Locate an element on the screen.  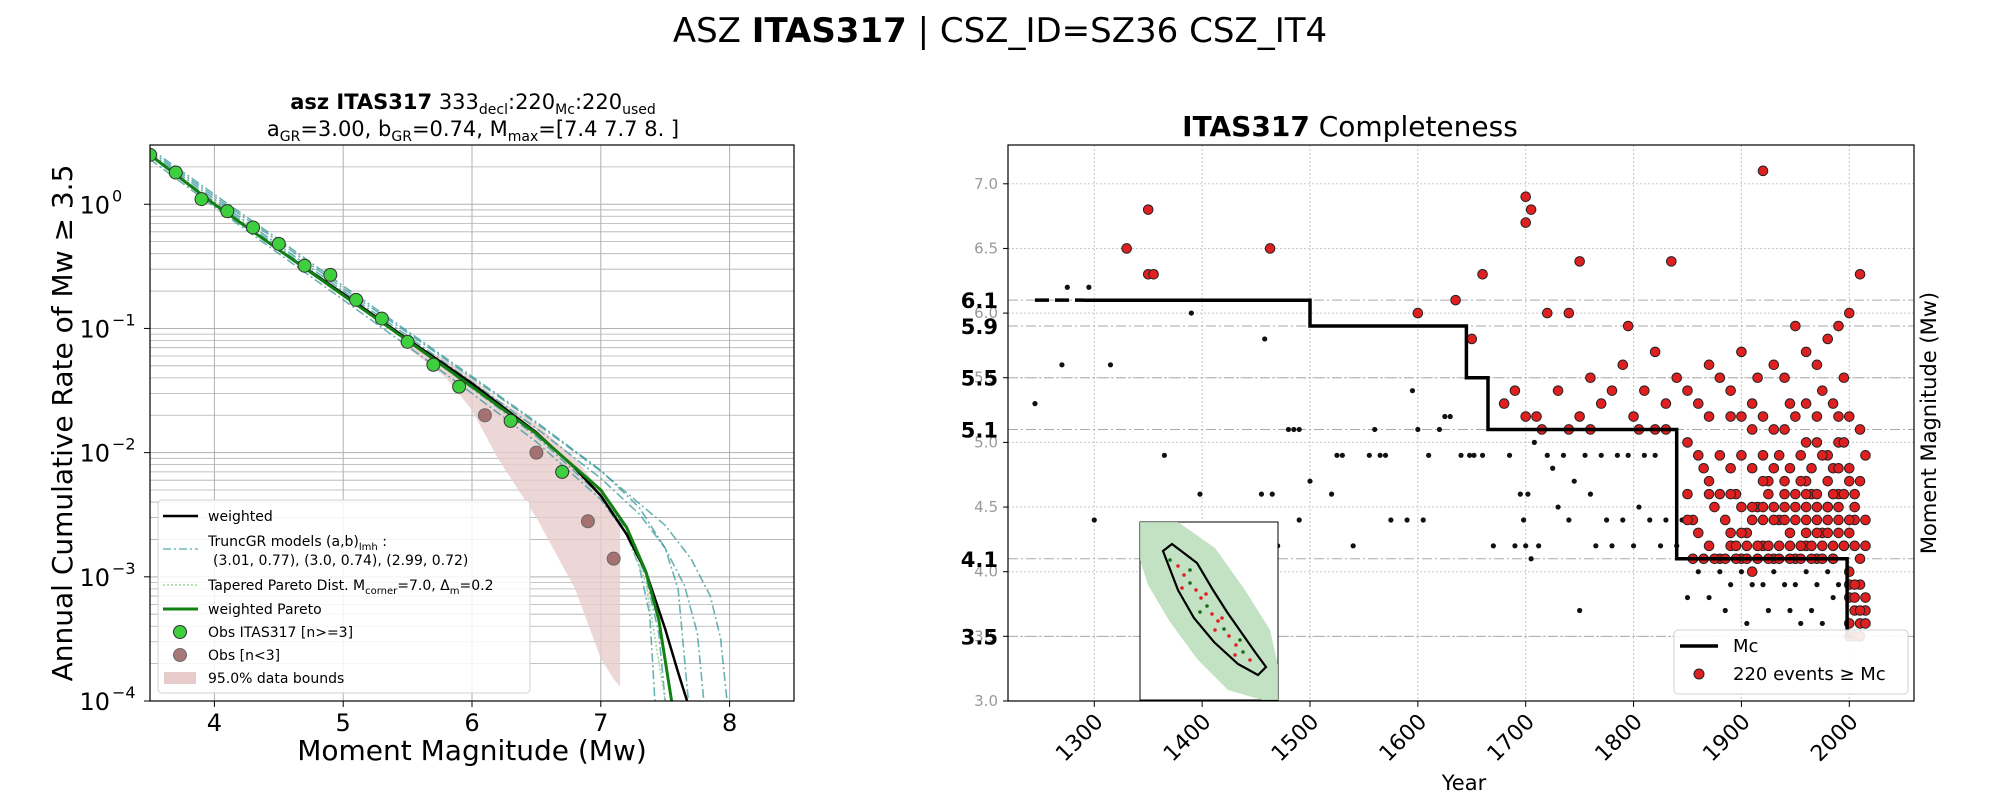
mc-level-label: 3.5 is located at coordinates (979, 637).